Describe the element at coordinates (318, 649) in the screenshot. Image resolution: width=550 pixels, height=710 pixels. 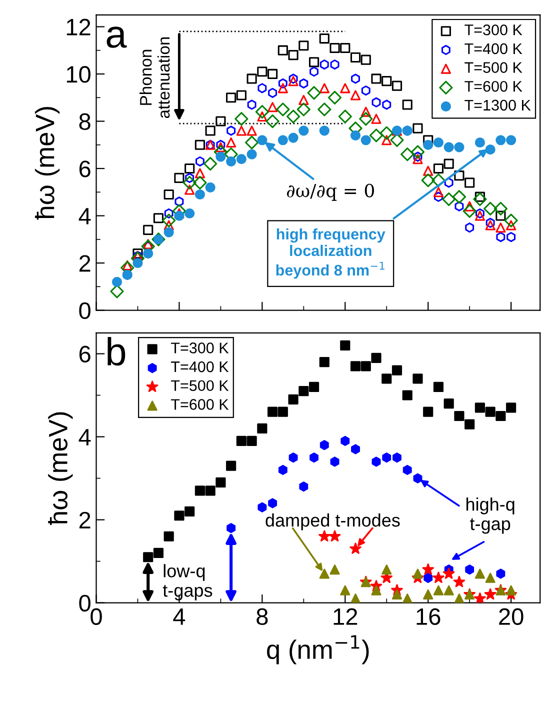
I see `x-axis-title: q (nm$^{−1}$)` at that location.